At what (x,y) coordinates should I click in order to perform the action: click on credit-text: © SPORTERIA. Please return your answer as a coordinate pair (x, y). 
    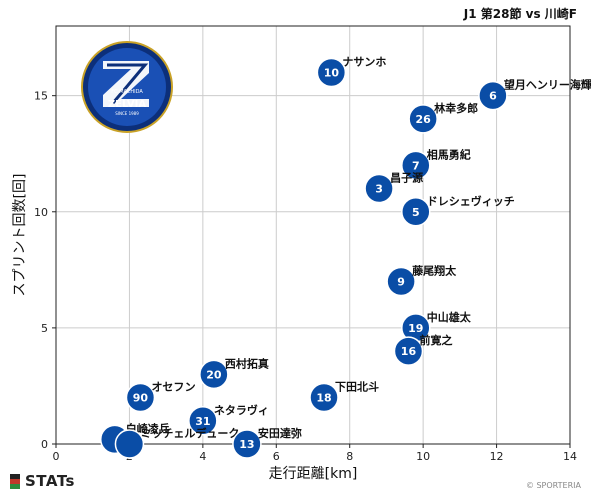
    Looking at the image, I should click on (553, 485).